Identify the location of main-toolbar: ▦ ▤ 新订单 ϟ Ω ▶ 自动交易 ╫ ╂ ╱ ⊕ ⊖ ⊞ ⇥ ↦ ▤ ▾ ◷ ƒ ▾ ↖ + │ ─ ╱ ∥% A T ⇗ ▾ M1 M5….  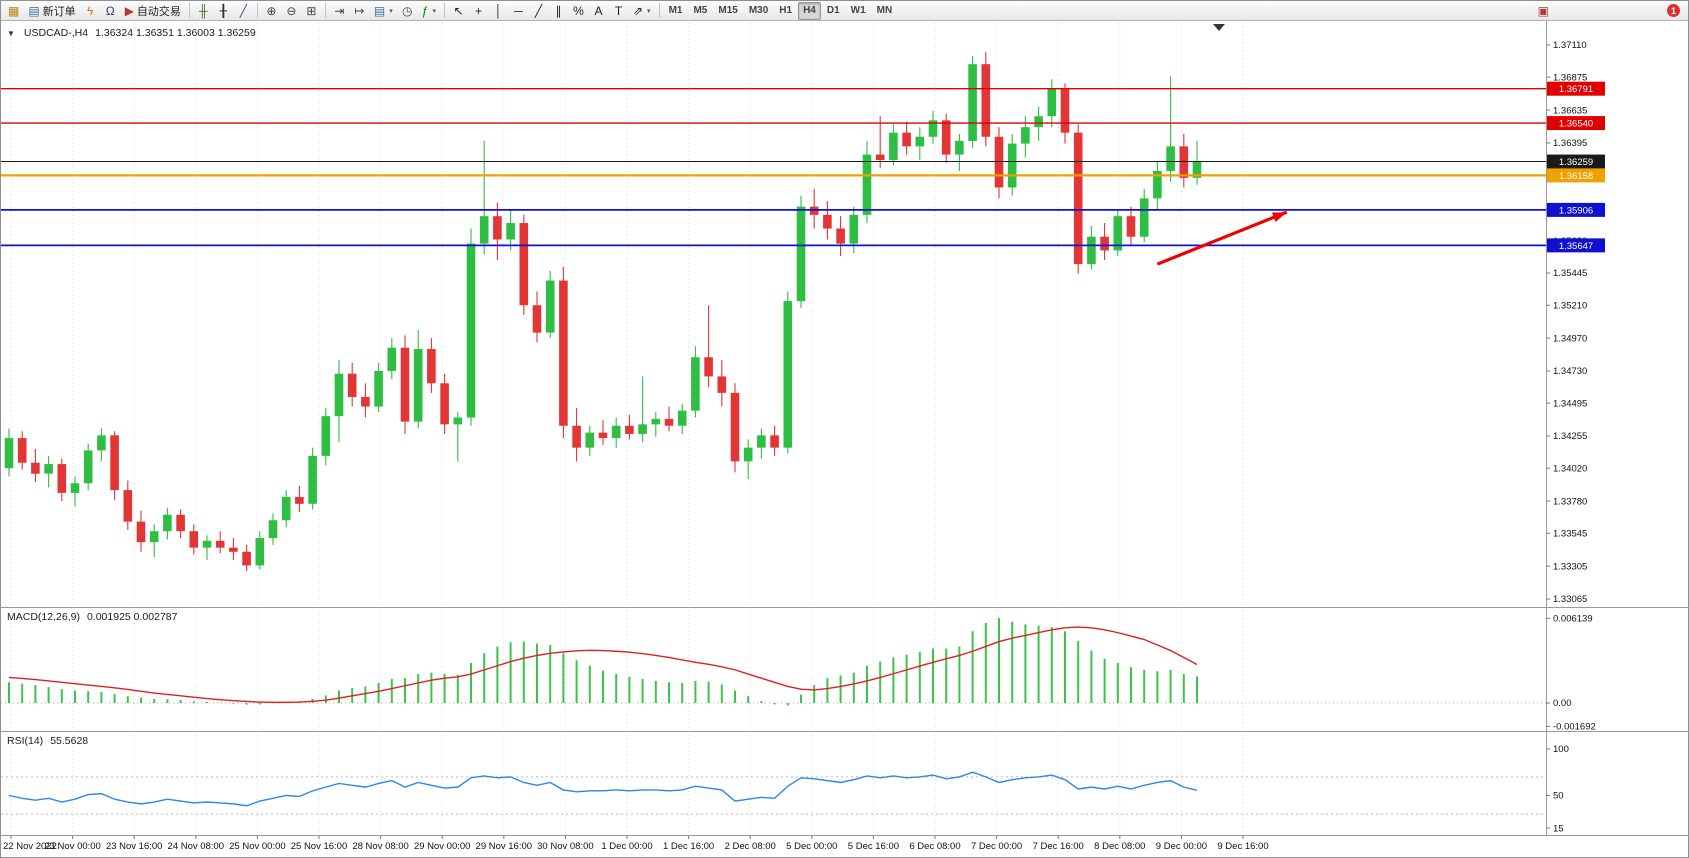
(844, 11).